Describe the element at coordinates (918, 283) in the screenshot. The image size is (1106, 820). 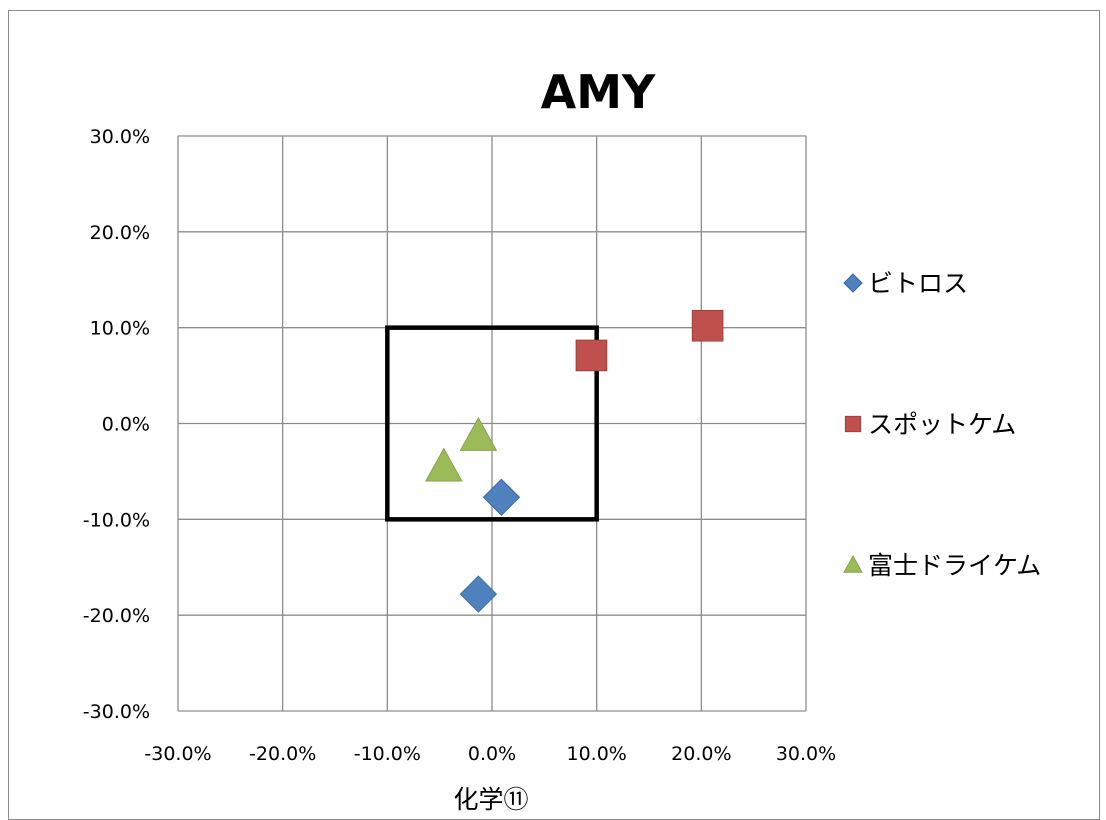
I see `legend-label: ビトロス` at that location.